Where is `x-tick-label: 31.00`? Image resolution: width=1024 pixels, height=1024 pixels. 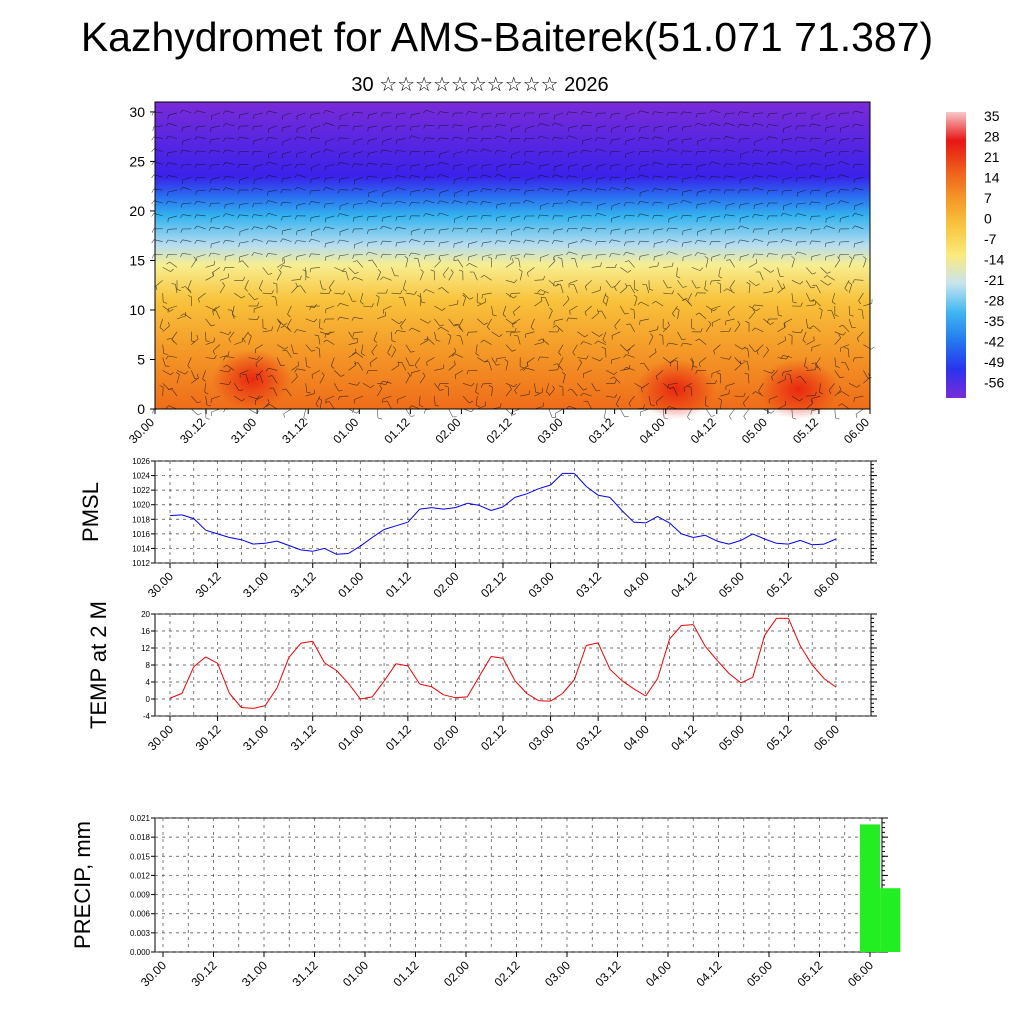
x-tick-label: 31.00 is located at coordinates (254, 973).